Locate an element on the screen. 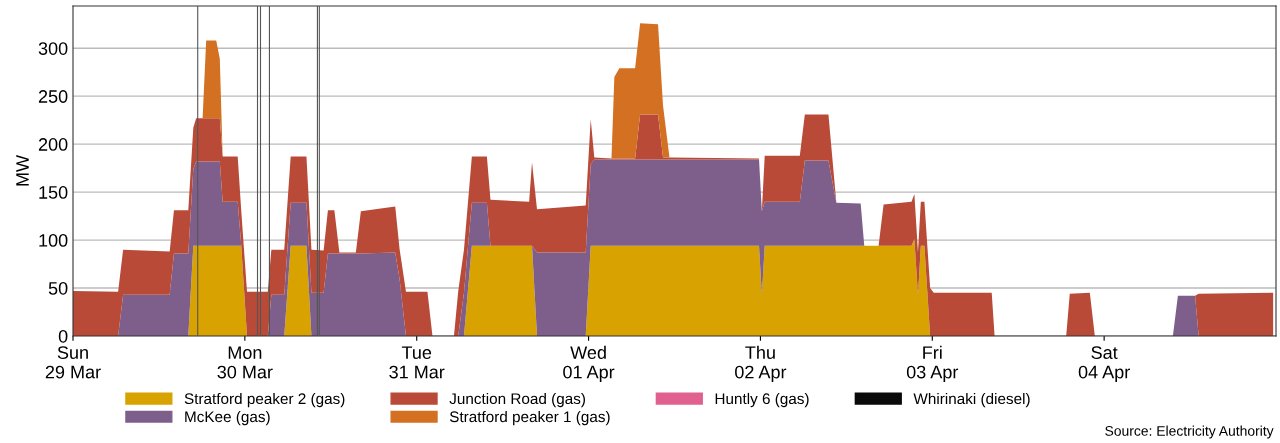 The width and height of the screenshot is (1280, 443). x-tick-label: Mon 30 Mar is located at coordinates (245, 362).